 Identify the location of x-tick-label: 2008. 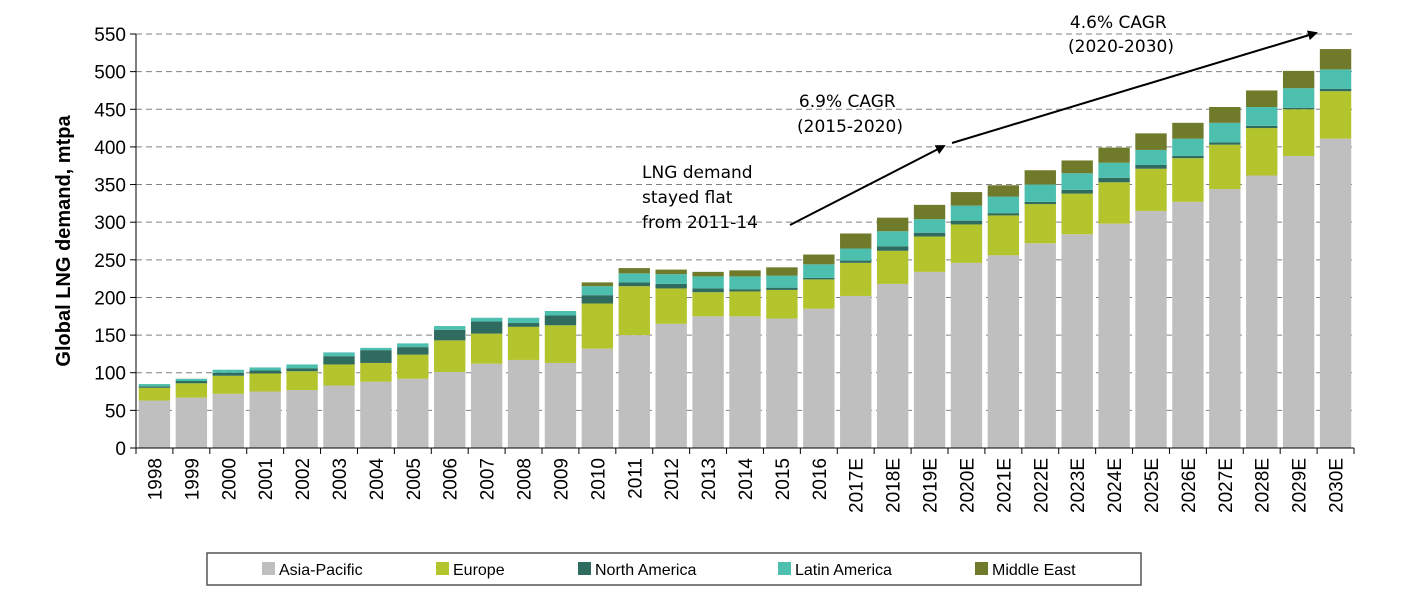
(525, 479).